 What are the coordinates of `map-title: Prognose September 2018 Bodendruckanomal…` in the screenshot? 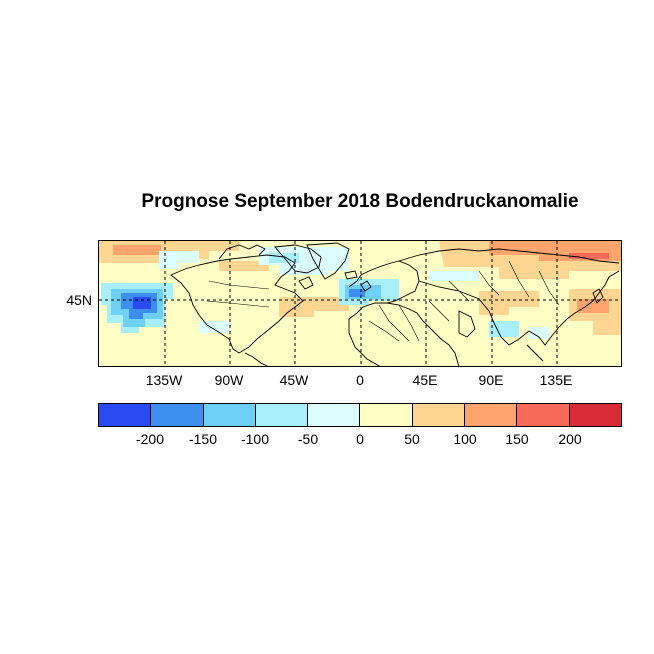 It's located at (360, 201).